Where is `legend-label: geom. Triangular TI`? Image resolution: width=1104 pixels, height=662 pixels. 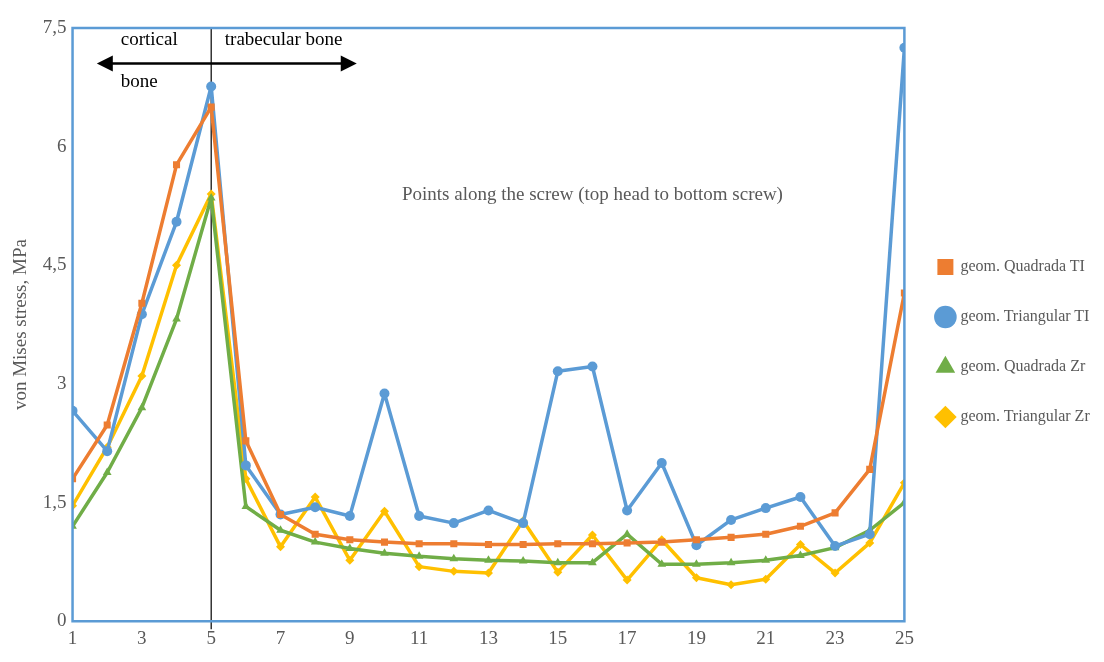 legend-label: geom. Triangular TI is located at coordinates (1025, 316).